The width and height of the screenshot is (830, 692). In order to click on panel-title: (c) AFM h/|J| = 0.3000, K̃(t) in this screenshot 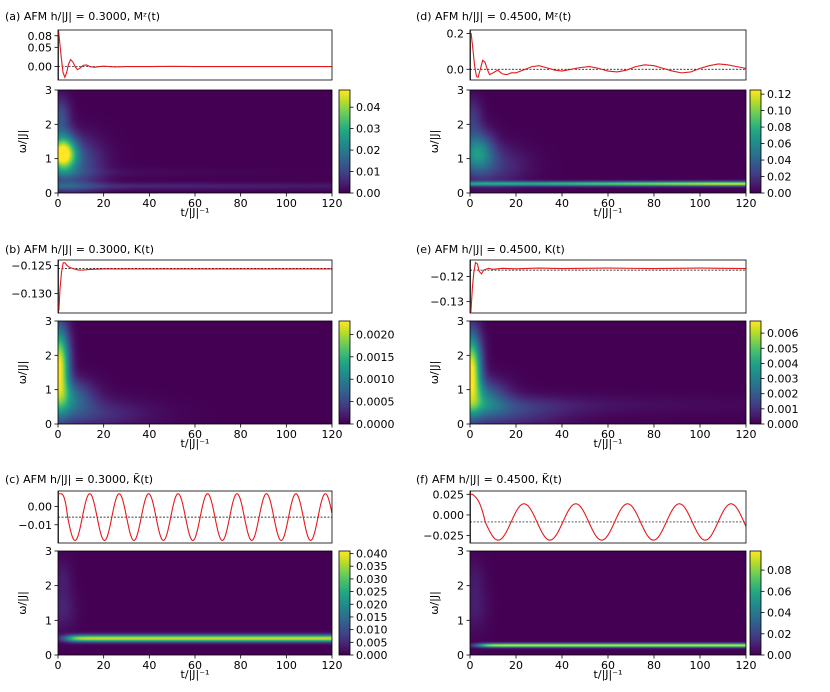, I will do `click(79, 479)`.